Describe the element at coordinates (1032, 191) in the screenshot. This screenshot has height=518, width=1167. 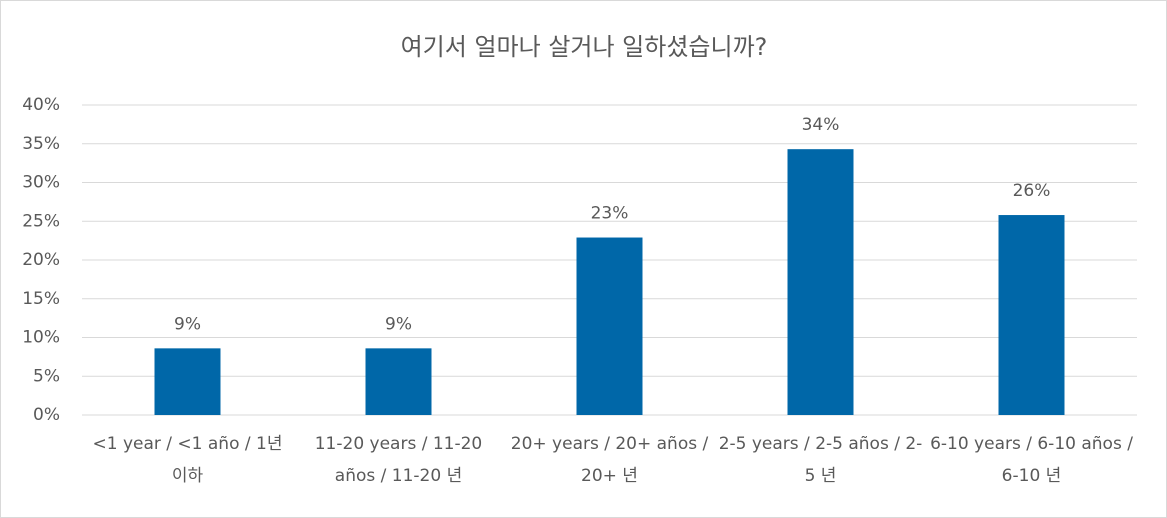
I see `data-label: 26%` at that location.